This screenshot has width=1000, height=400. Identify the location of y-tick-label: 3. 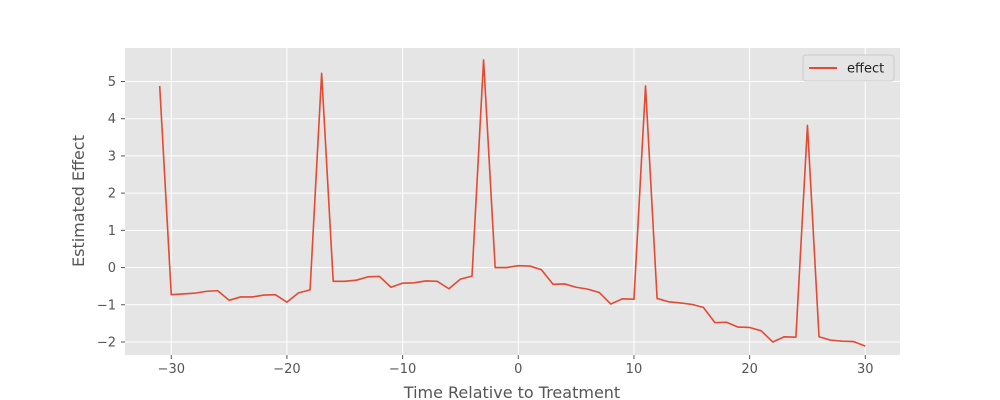
(112, 156).